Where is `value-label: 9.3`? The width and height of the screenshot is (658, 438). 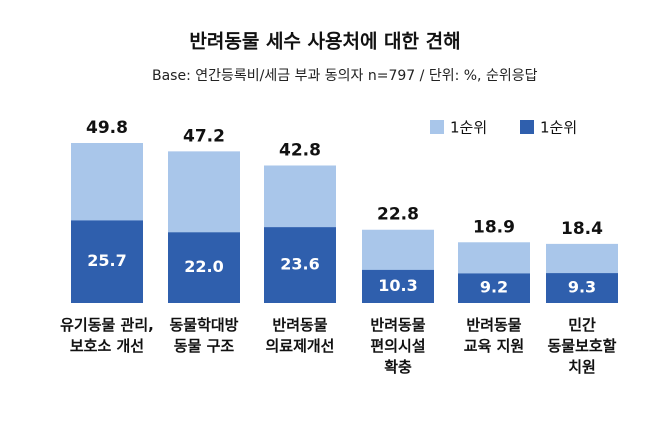 value-label: 9.3 is located at coordinates (582, 287).